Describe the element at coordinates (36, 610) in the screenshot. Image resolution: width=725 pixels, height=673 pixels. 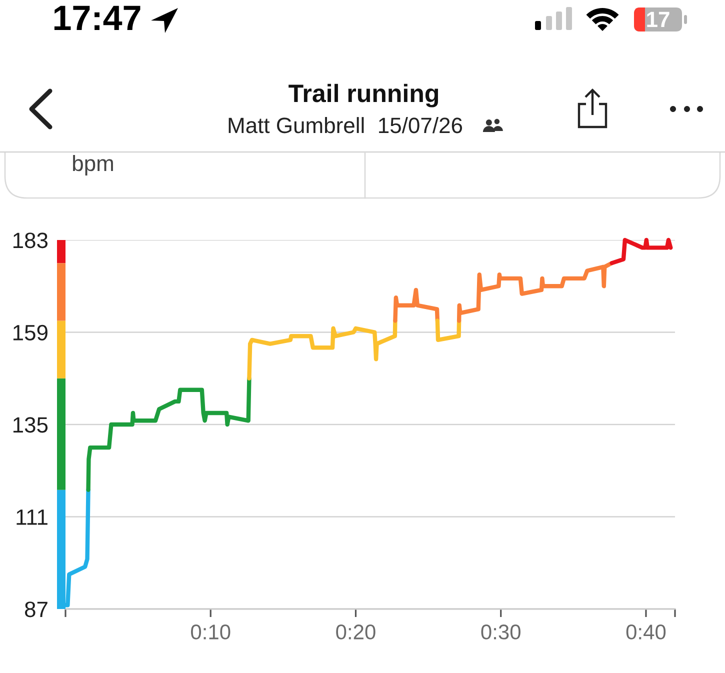
I see `y-tick-label: 87` at that location.